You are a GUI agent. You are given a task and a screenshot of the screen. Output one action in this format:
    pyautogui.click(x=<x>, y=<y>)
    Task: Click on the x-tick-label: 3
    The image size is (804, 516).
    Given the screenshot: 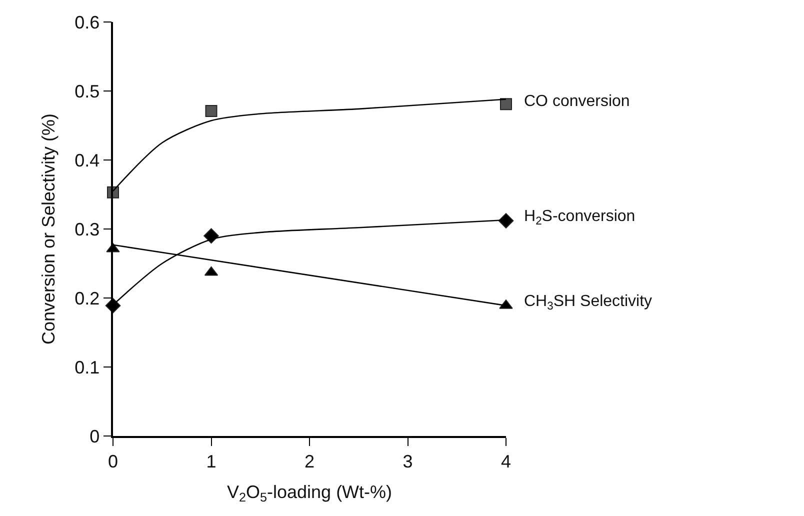 What is the action you would take?
    pyautogui.click(x=407, y=461)
    